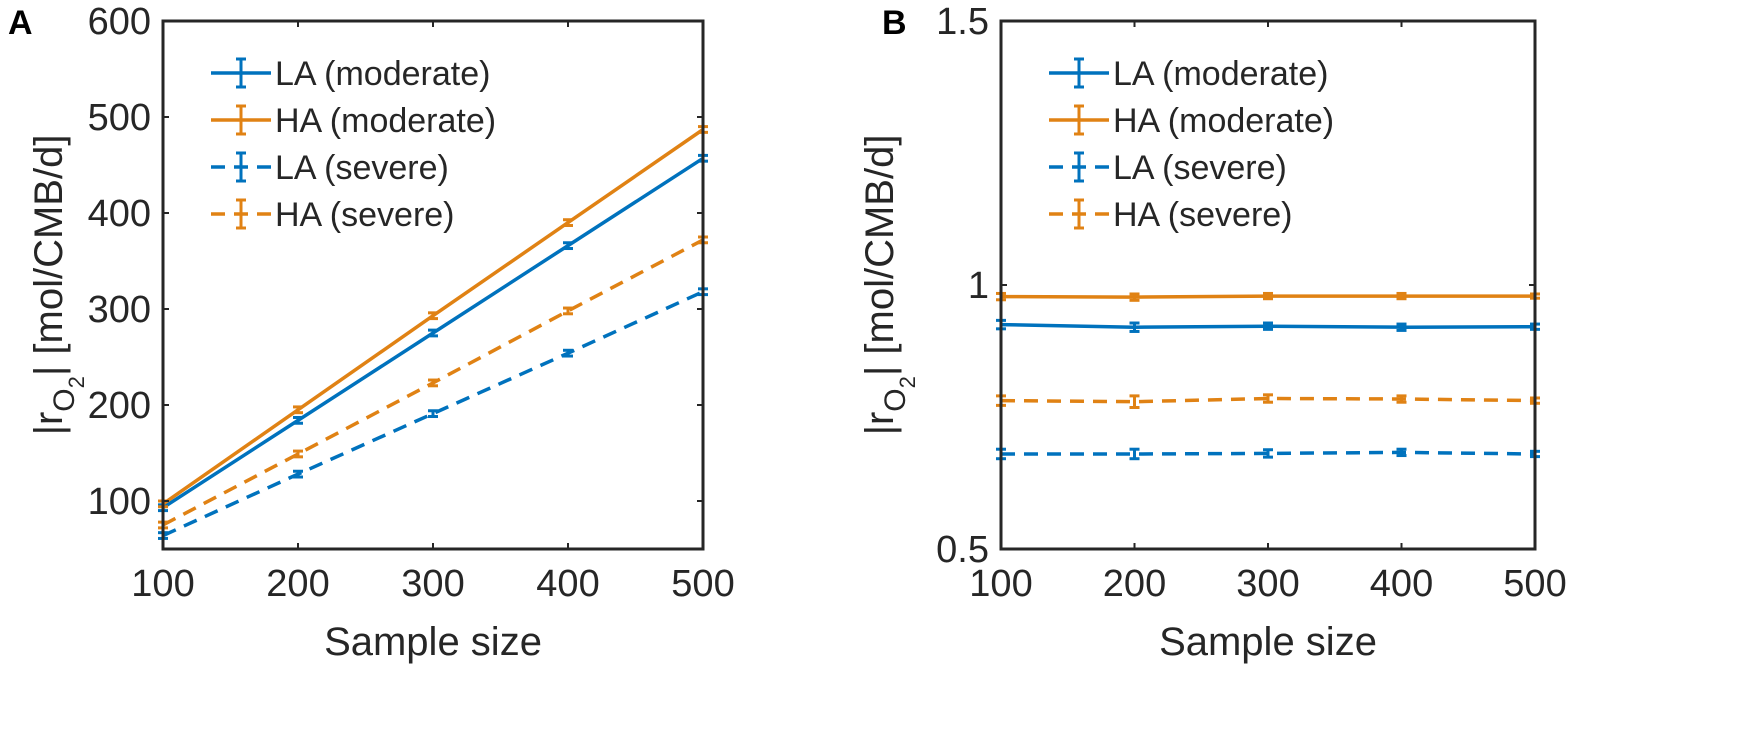  Describe the element at coordinates (880, 256) in the screenshot. I see `panel-b-ylabel-rest: | [mol/CMB/d]` at that location.